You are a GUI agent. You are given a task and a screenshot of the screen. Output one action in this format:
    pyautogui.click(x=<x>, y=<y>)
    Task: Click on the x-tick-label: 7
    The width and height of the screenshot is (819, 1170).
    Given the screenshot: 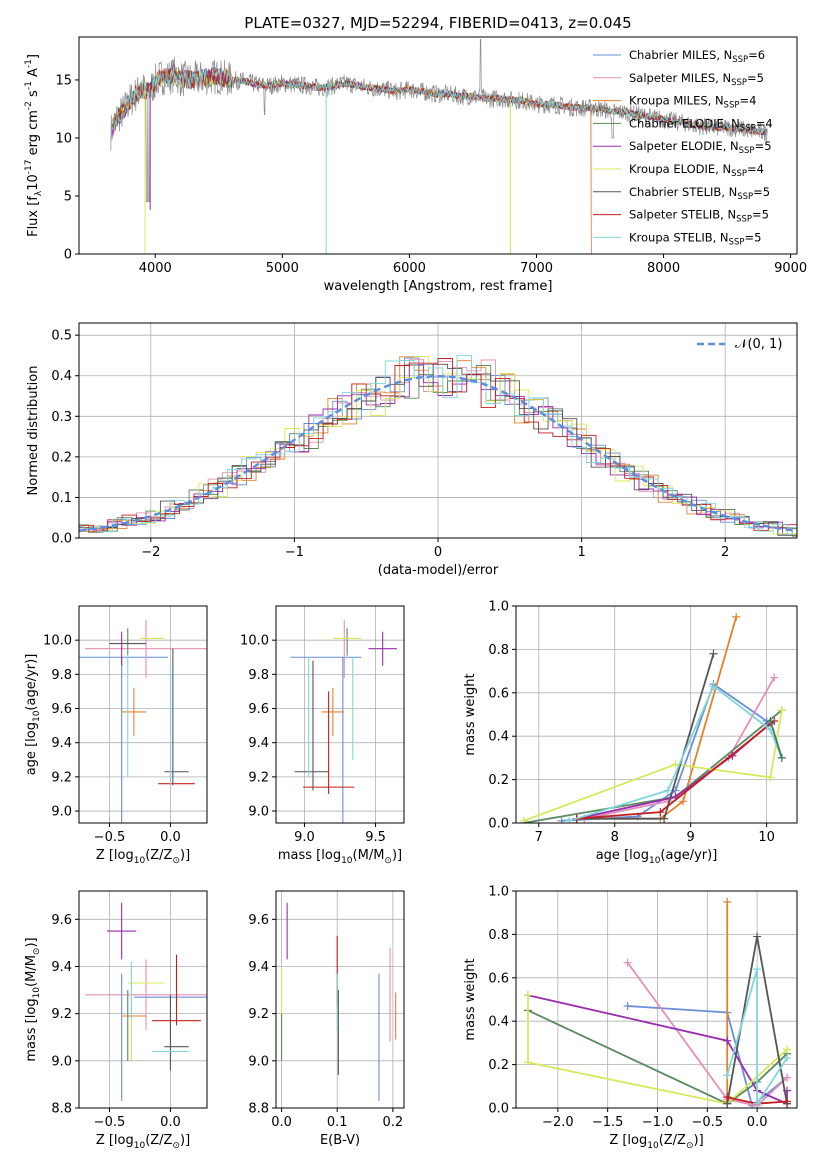 What is the action you would take?
    pyautogui.click(x=539, y=837)
    